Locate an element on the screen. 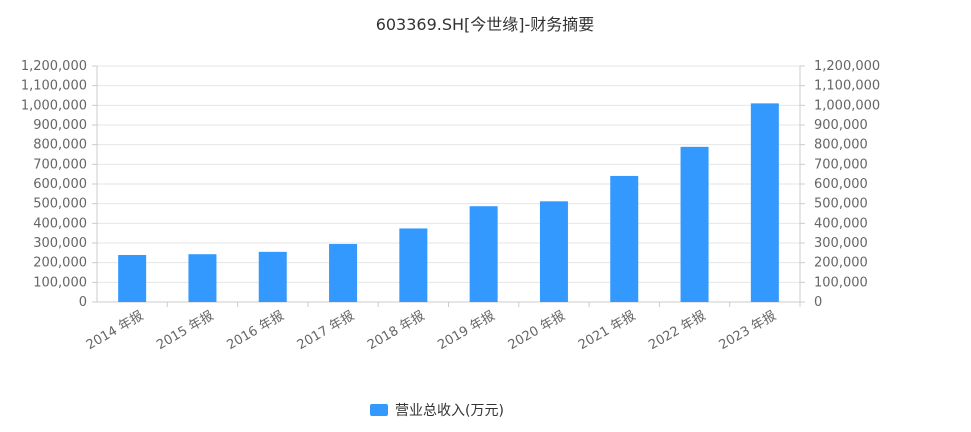 This screenshot has width=971, height=432. right-y-tick-label: 800,000 is located at coordinates (841, 145).